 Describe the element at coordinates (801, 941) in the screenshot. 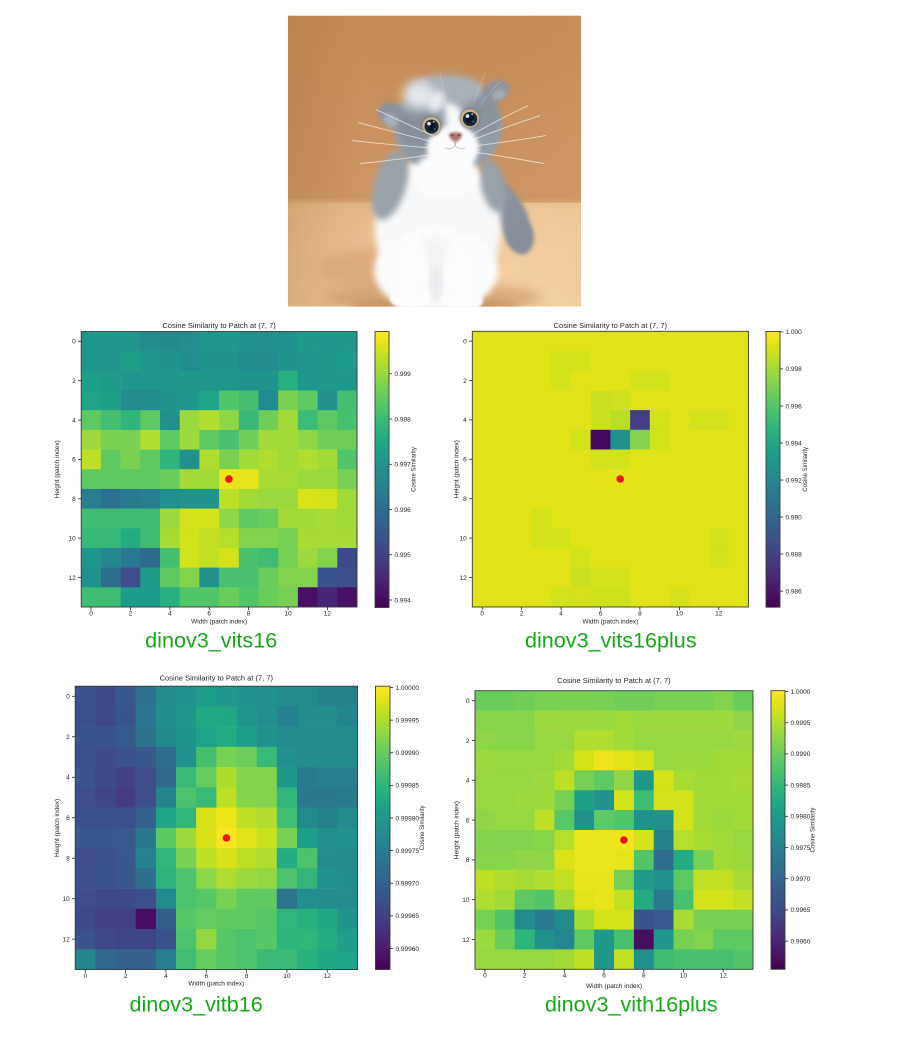

I see `svg-text: 0.9960` at that location.